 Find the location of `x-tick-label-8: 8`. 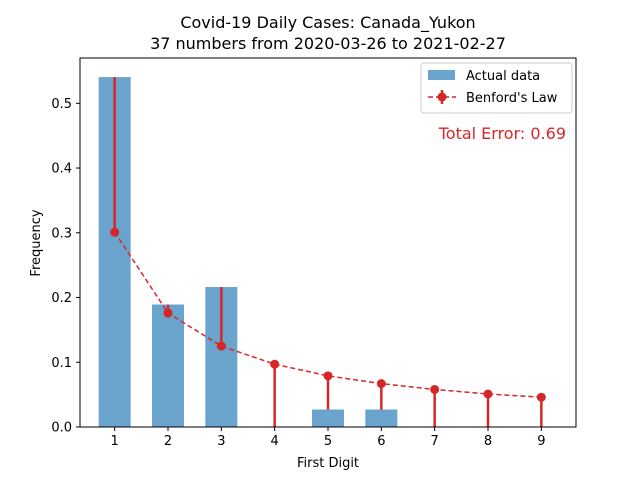

x-tick-label-8: 8 is located at coordinates (488, 441).